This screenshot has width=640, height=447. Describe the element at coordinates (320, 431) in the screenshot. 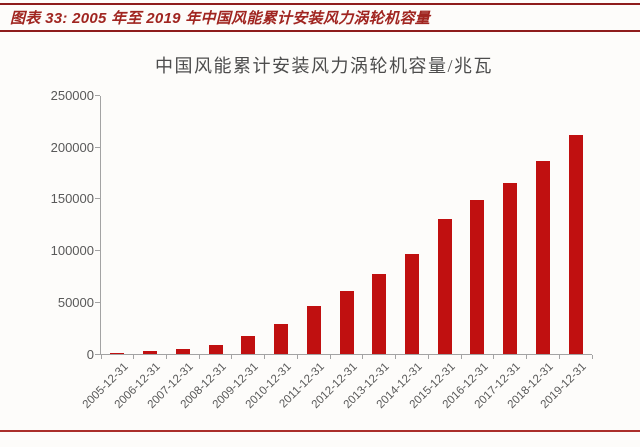

I see `figure-bottom-rule` at that location.